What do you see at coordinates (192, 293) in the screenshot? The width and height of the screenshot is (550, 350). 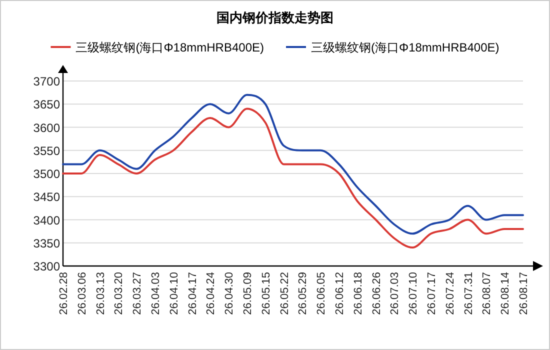 I see `x-tick-label: 26.04.17` at bounding box center [192, 293].